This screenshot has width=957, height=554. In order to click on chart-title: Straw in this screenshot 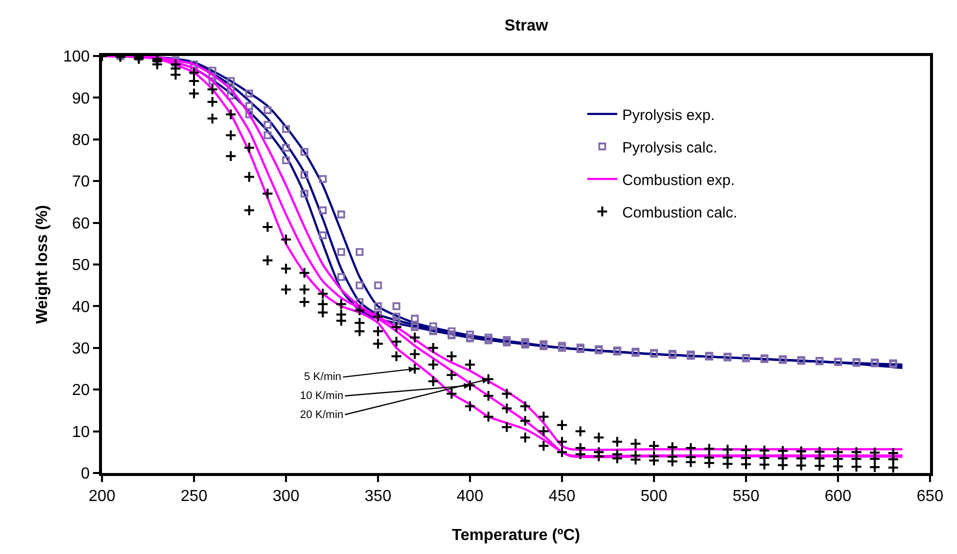, I will do `click(526, 26)`.